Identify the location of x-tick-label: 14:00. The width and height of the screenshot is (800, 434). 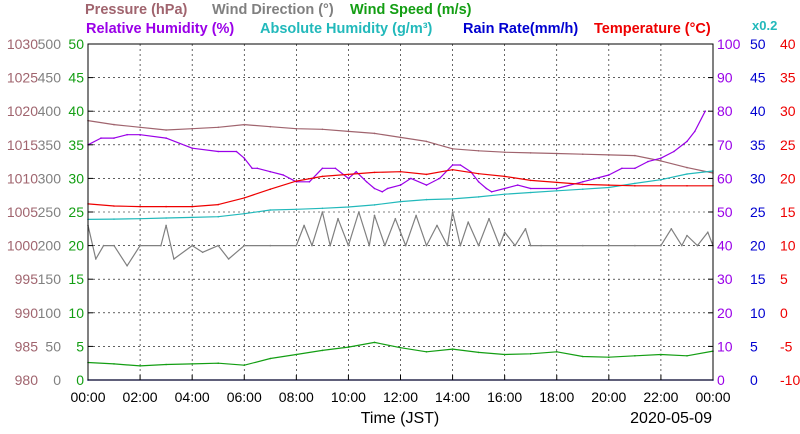
(452, 397).